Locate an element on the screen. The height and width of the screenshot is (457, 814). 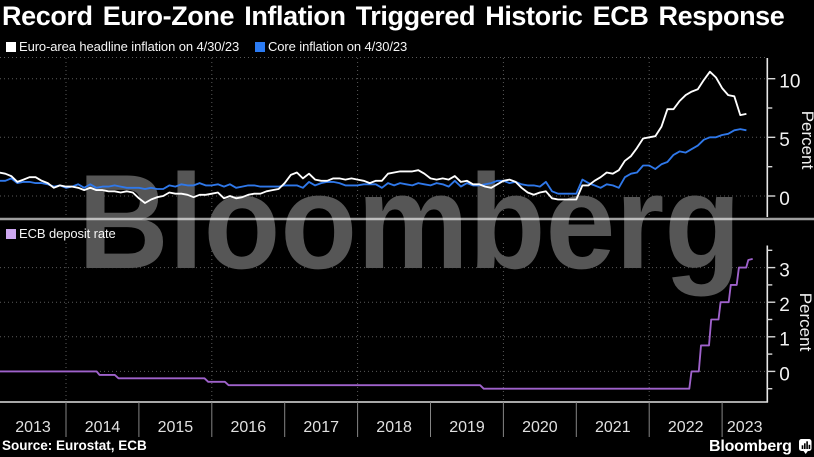
svg-text: 2021 is located at coordinates (613, 427).